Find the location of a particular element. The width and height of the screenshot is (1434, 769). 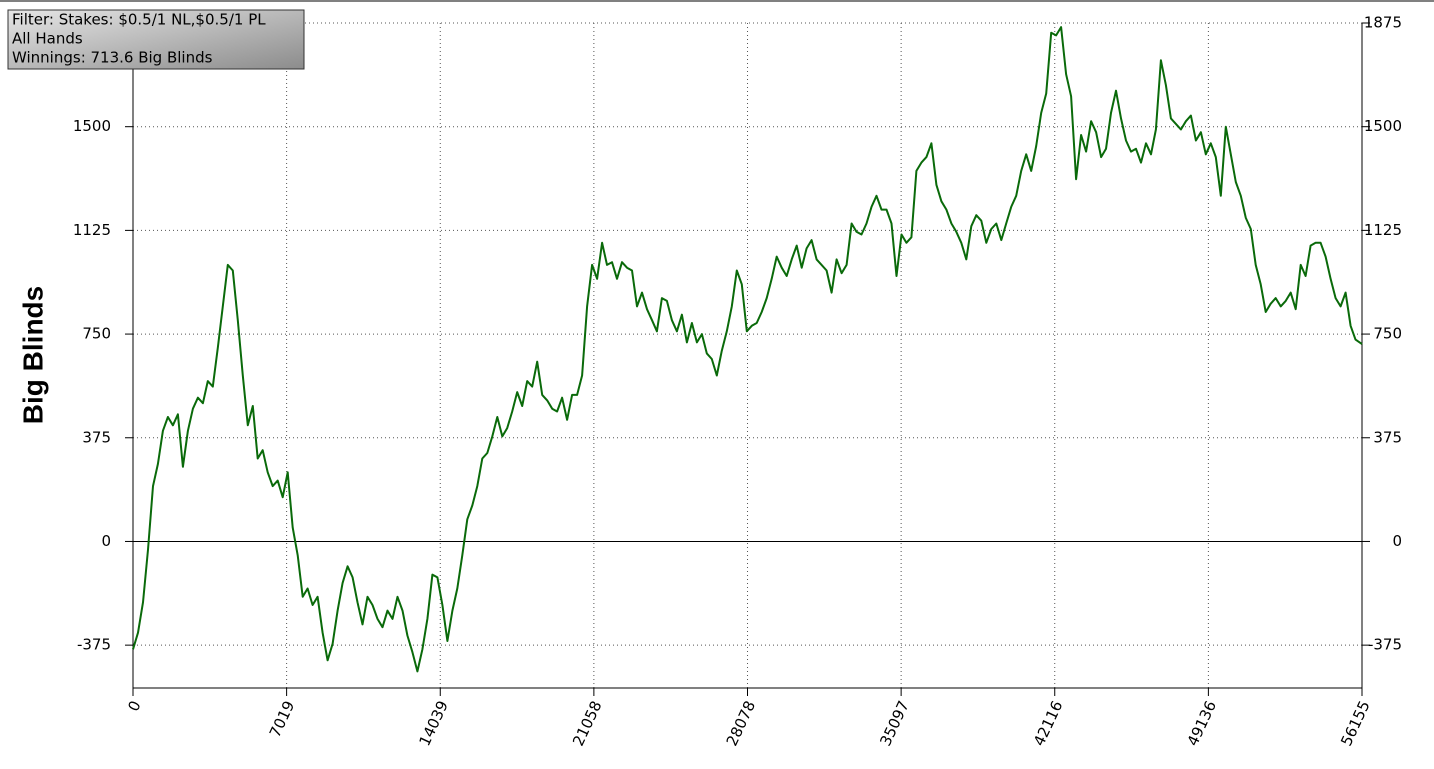

y-tick-label: 0 is located at coordinates (106, 541).